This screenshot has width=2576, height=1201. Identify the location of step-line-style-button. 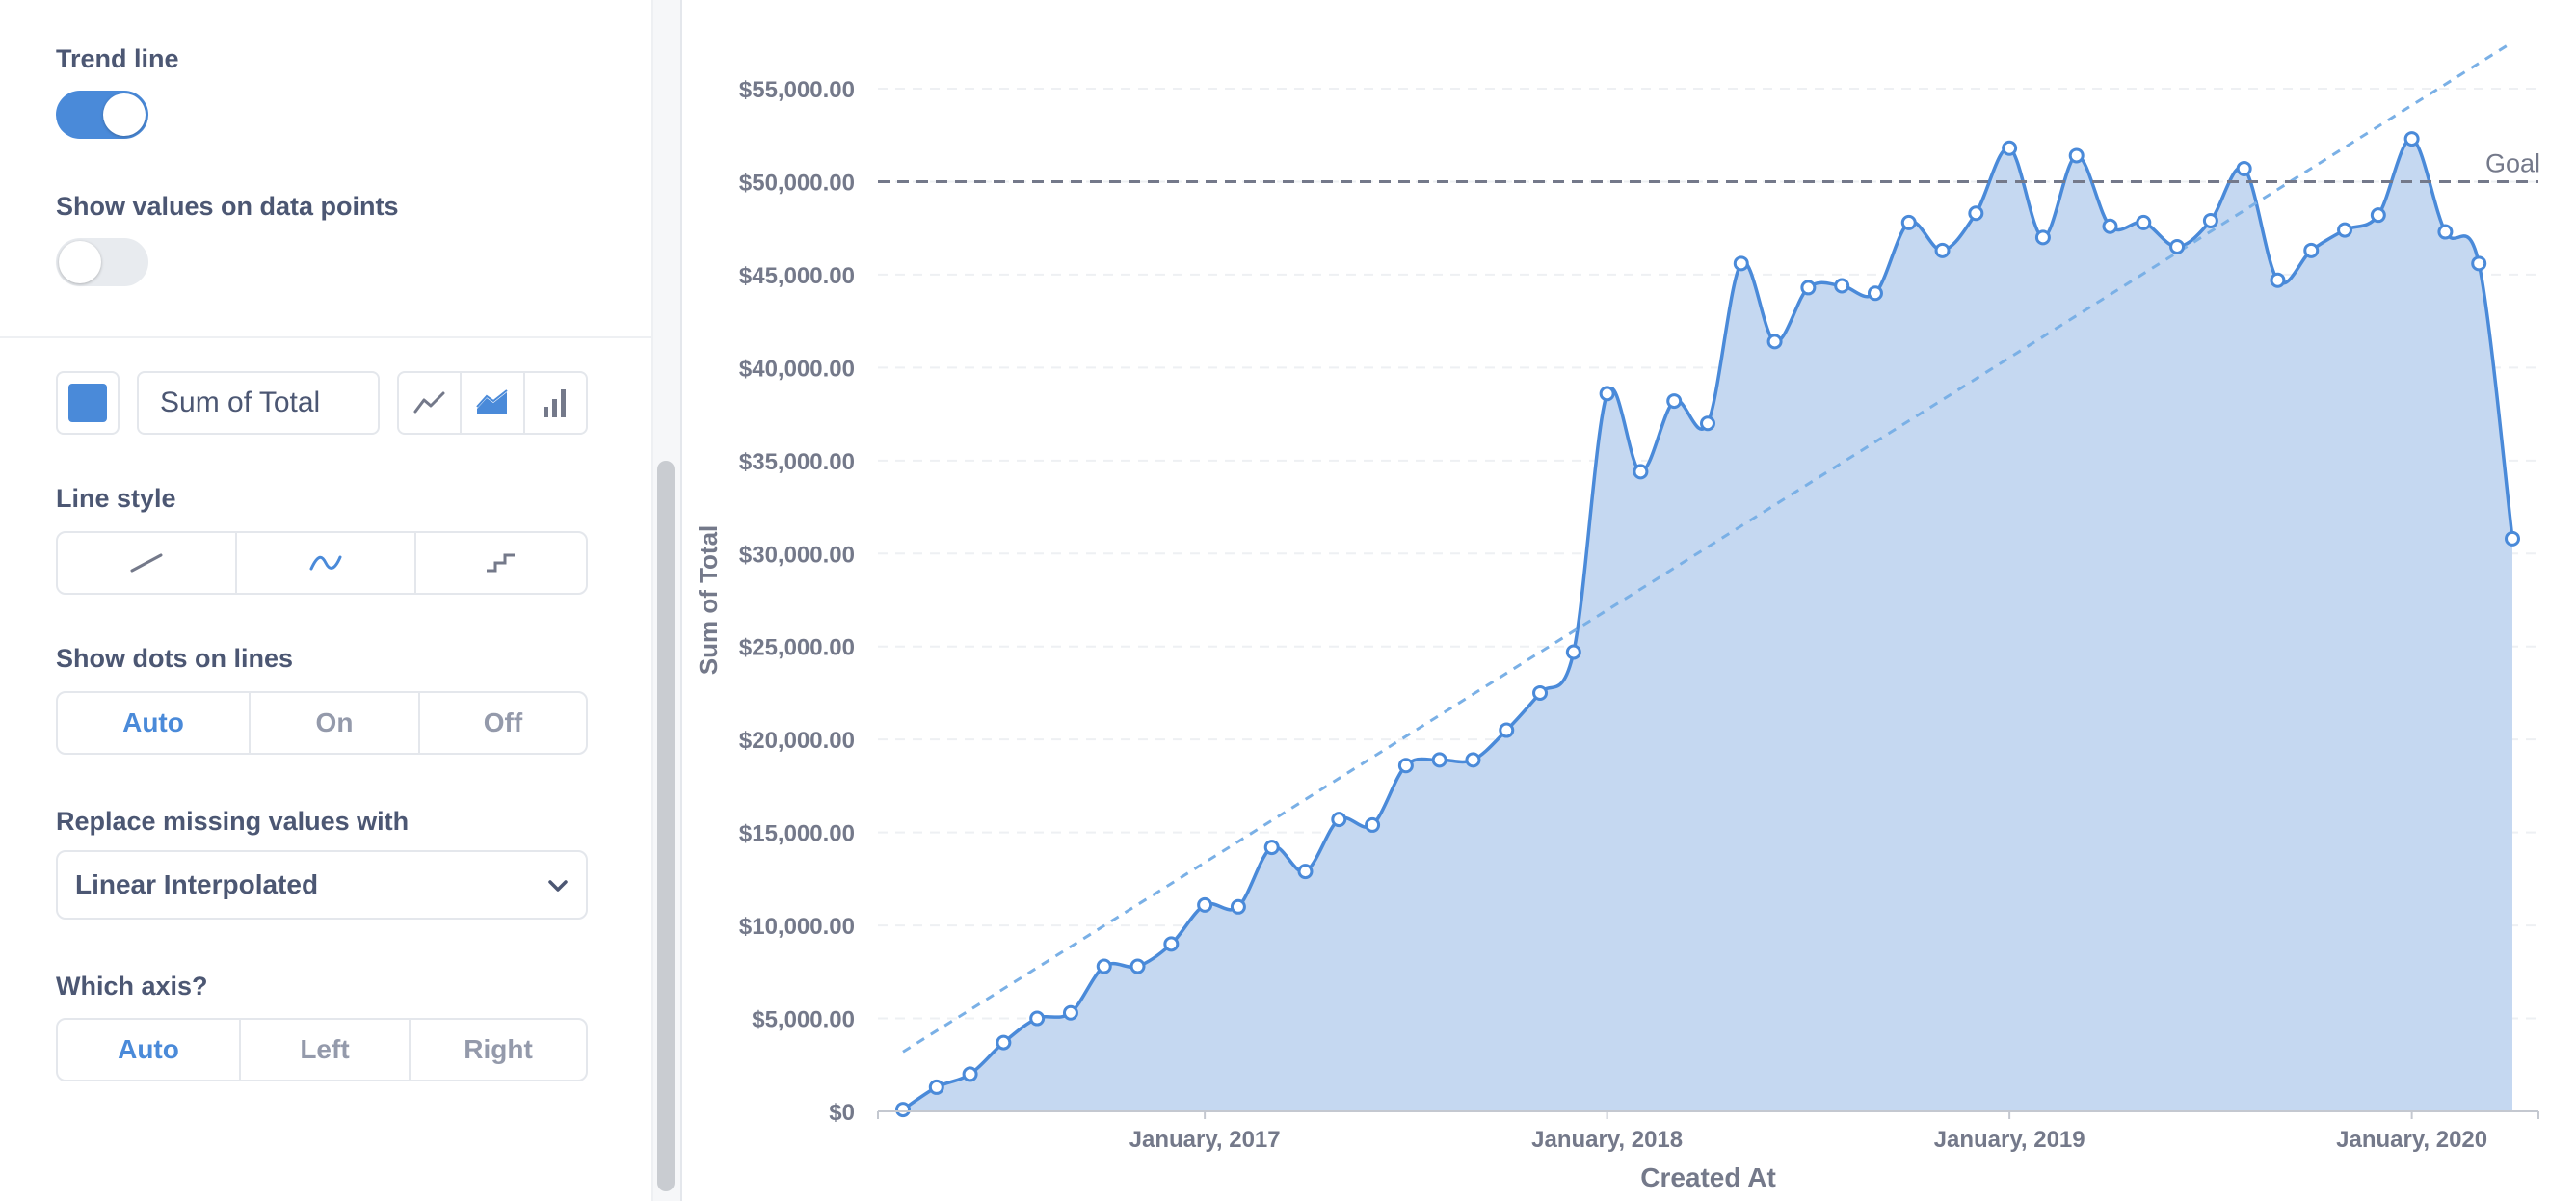
(501, 563).